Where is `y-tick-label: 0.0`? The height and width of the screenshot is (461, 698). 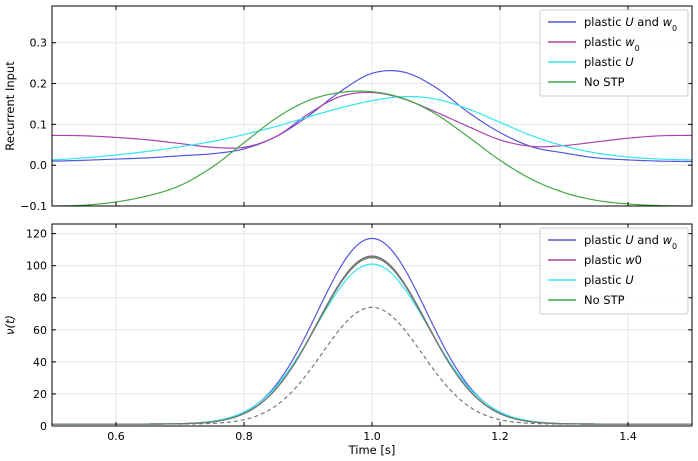 y-tick-label: 0.0 is located at coordinates (39, 165).